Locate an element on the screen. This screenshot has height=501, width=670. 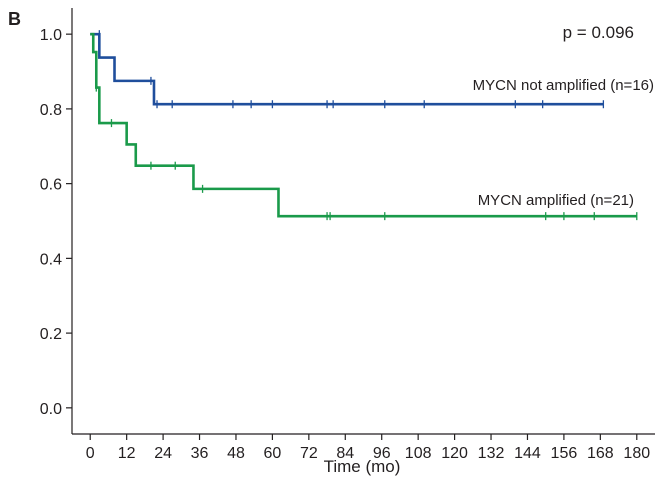
y-tick-label: 0.6 is located at coordinates (51, 185).